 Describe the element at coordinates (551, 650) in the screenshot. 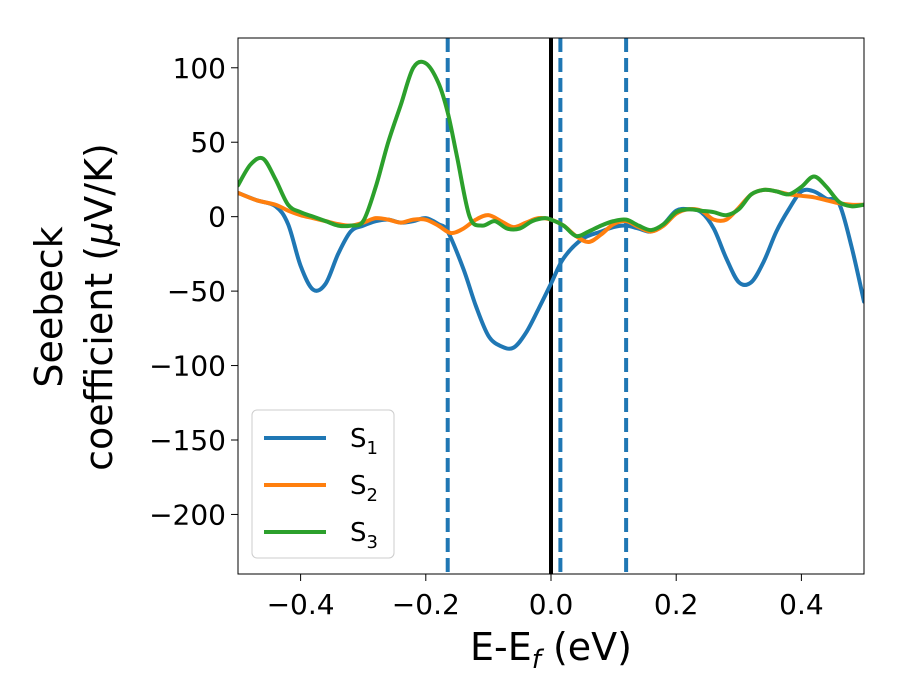

I see `x-axis-label: E-Ef (eV)` at that location.